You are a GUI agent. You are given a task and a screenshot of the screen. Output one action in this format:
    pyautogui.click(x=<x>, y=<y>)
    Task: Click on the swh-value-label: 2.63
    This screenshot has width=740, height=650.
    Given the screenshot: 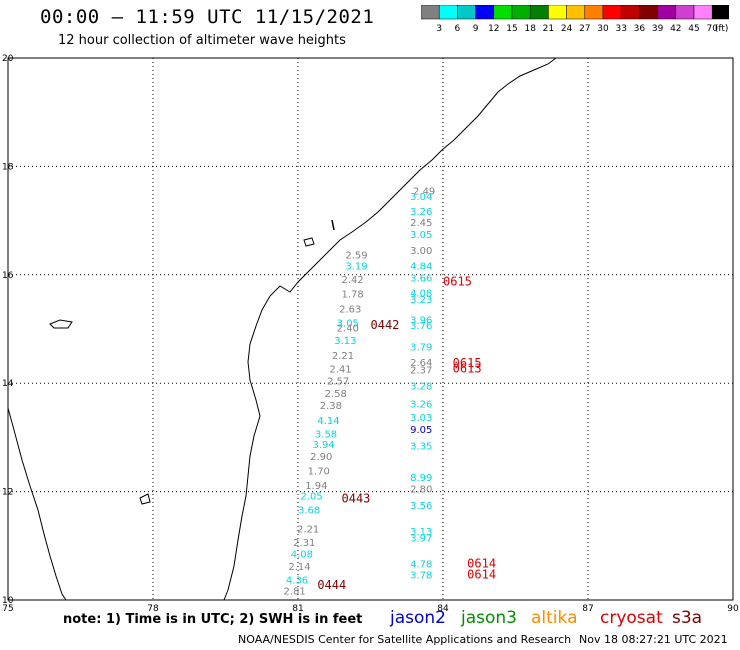 What is the action you would take?
    pyautogui.click(x=350, y=310)
    